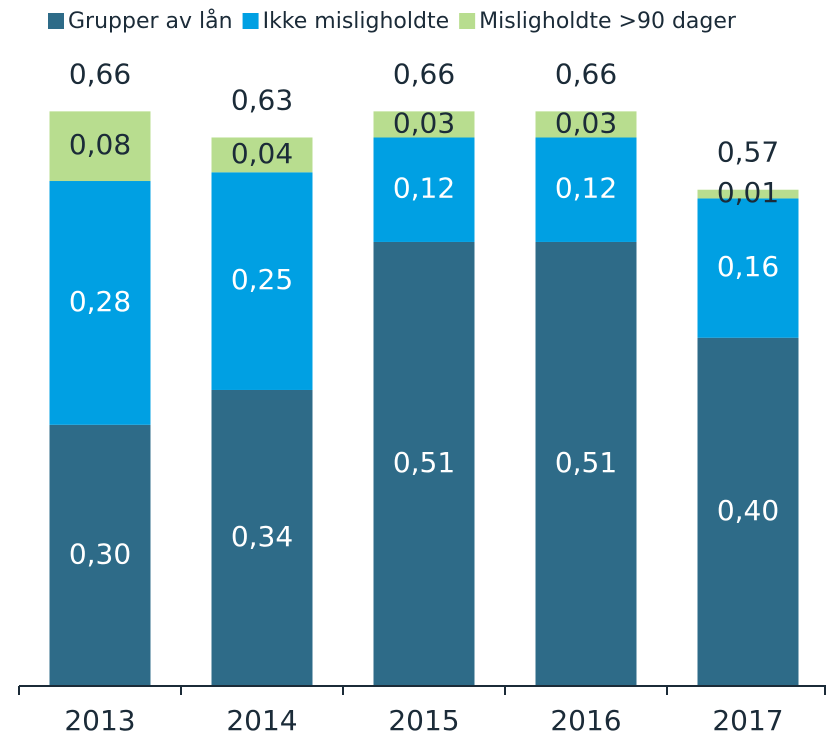 The width and height of the screenshot is (827, 741). Describe the element at coordinates (747, 720) in the screenshot. I see `x-tick-label: 2017` at that location.